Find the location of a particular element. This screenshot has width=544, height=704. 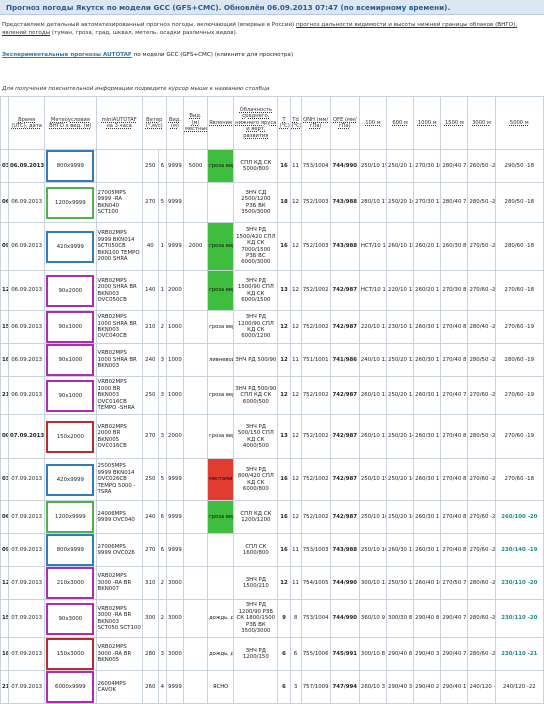

qnh-cell: 751/1001 is located at coordinates (315, 360).